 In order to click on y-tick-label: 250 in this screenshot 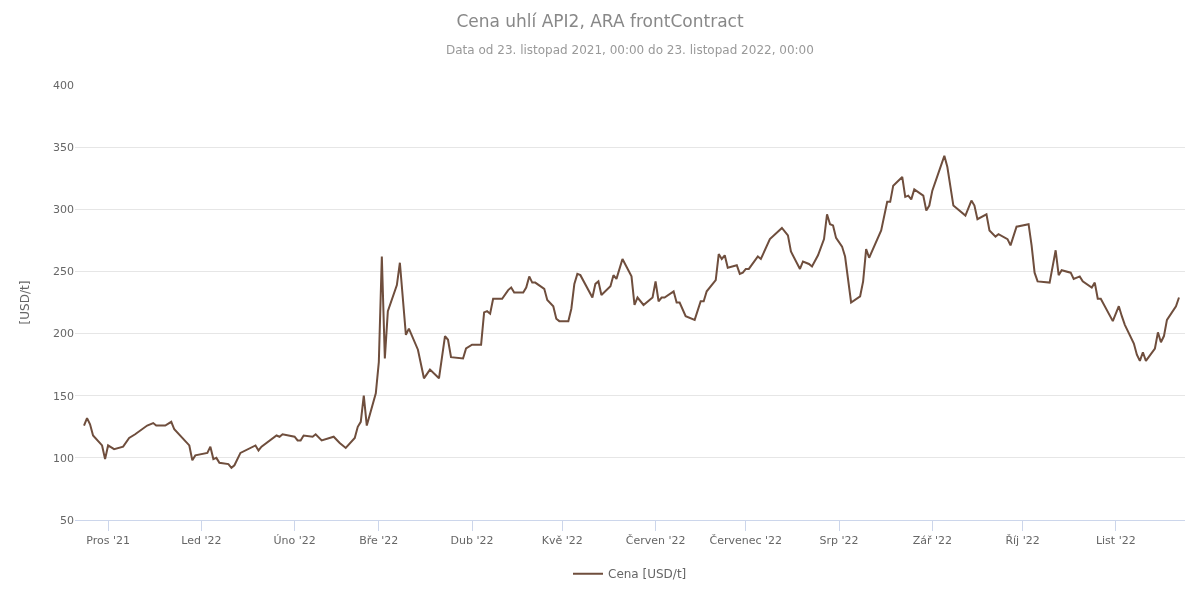, I will do `click(63, 272)`.